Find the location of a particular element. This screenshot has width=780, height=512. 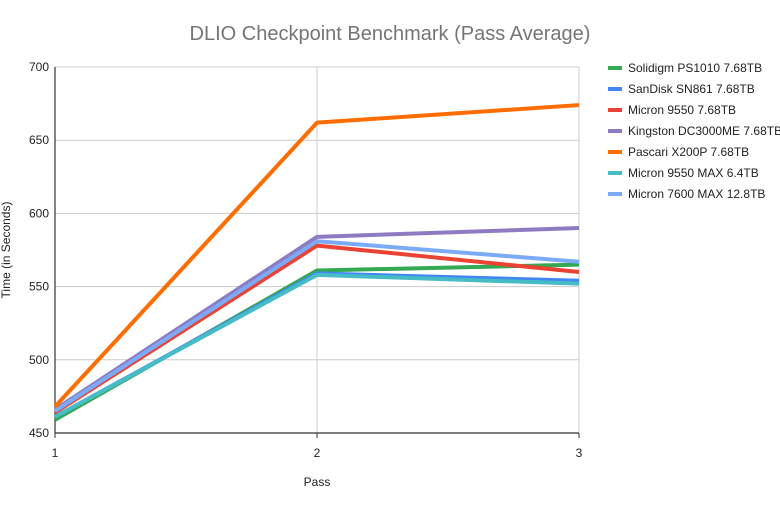

legend-label: Kingston DC3000ME 7.68TB is located at coordinates (704, 131).